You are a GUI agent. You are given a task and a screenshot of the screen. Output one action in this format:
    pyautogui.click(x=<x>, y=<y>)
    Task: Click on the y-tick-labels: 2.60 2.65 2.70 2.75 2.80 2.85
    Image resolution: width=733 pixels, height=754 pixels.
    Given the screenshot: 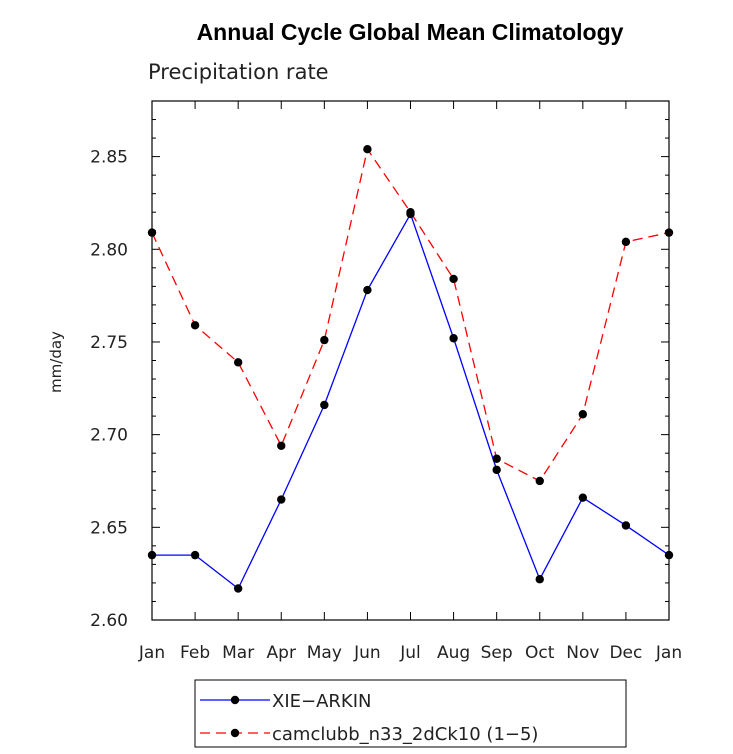 What is the action you would take?
    pyautogui.click(x=109, y=389)
    